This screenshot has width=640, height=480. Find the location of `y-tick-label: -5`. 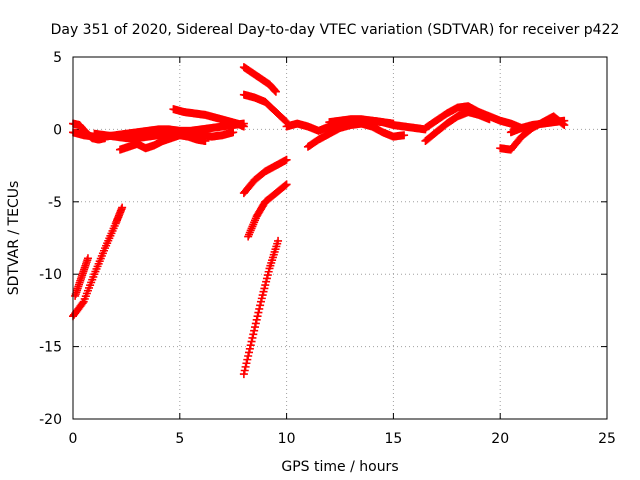

y-tick-label: -5 is located at coordinates (55, 203).